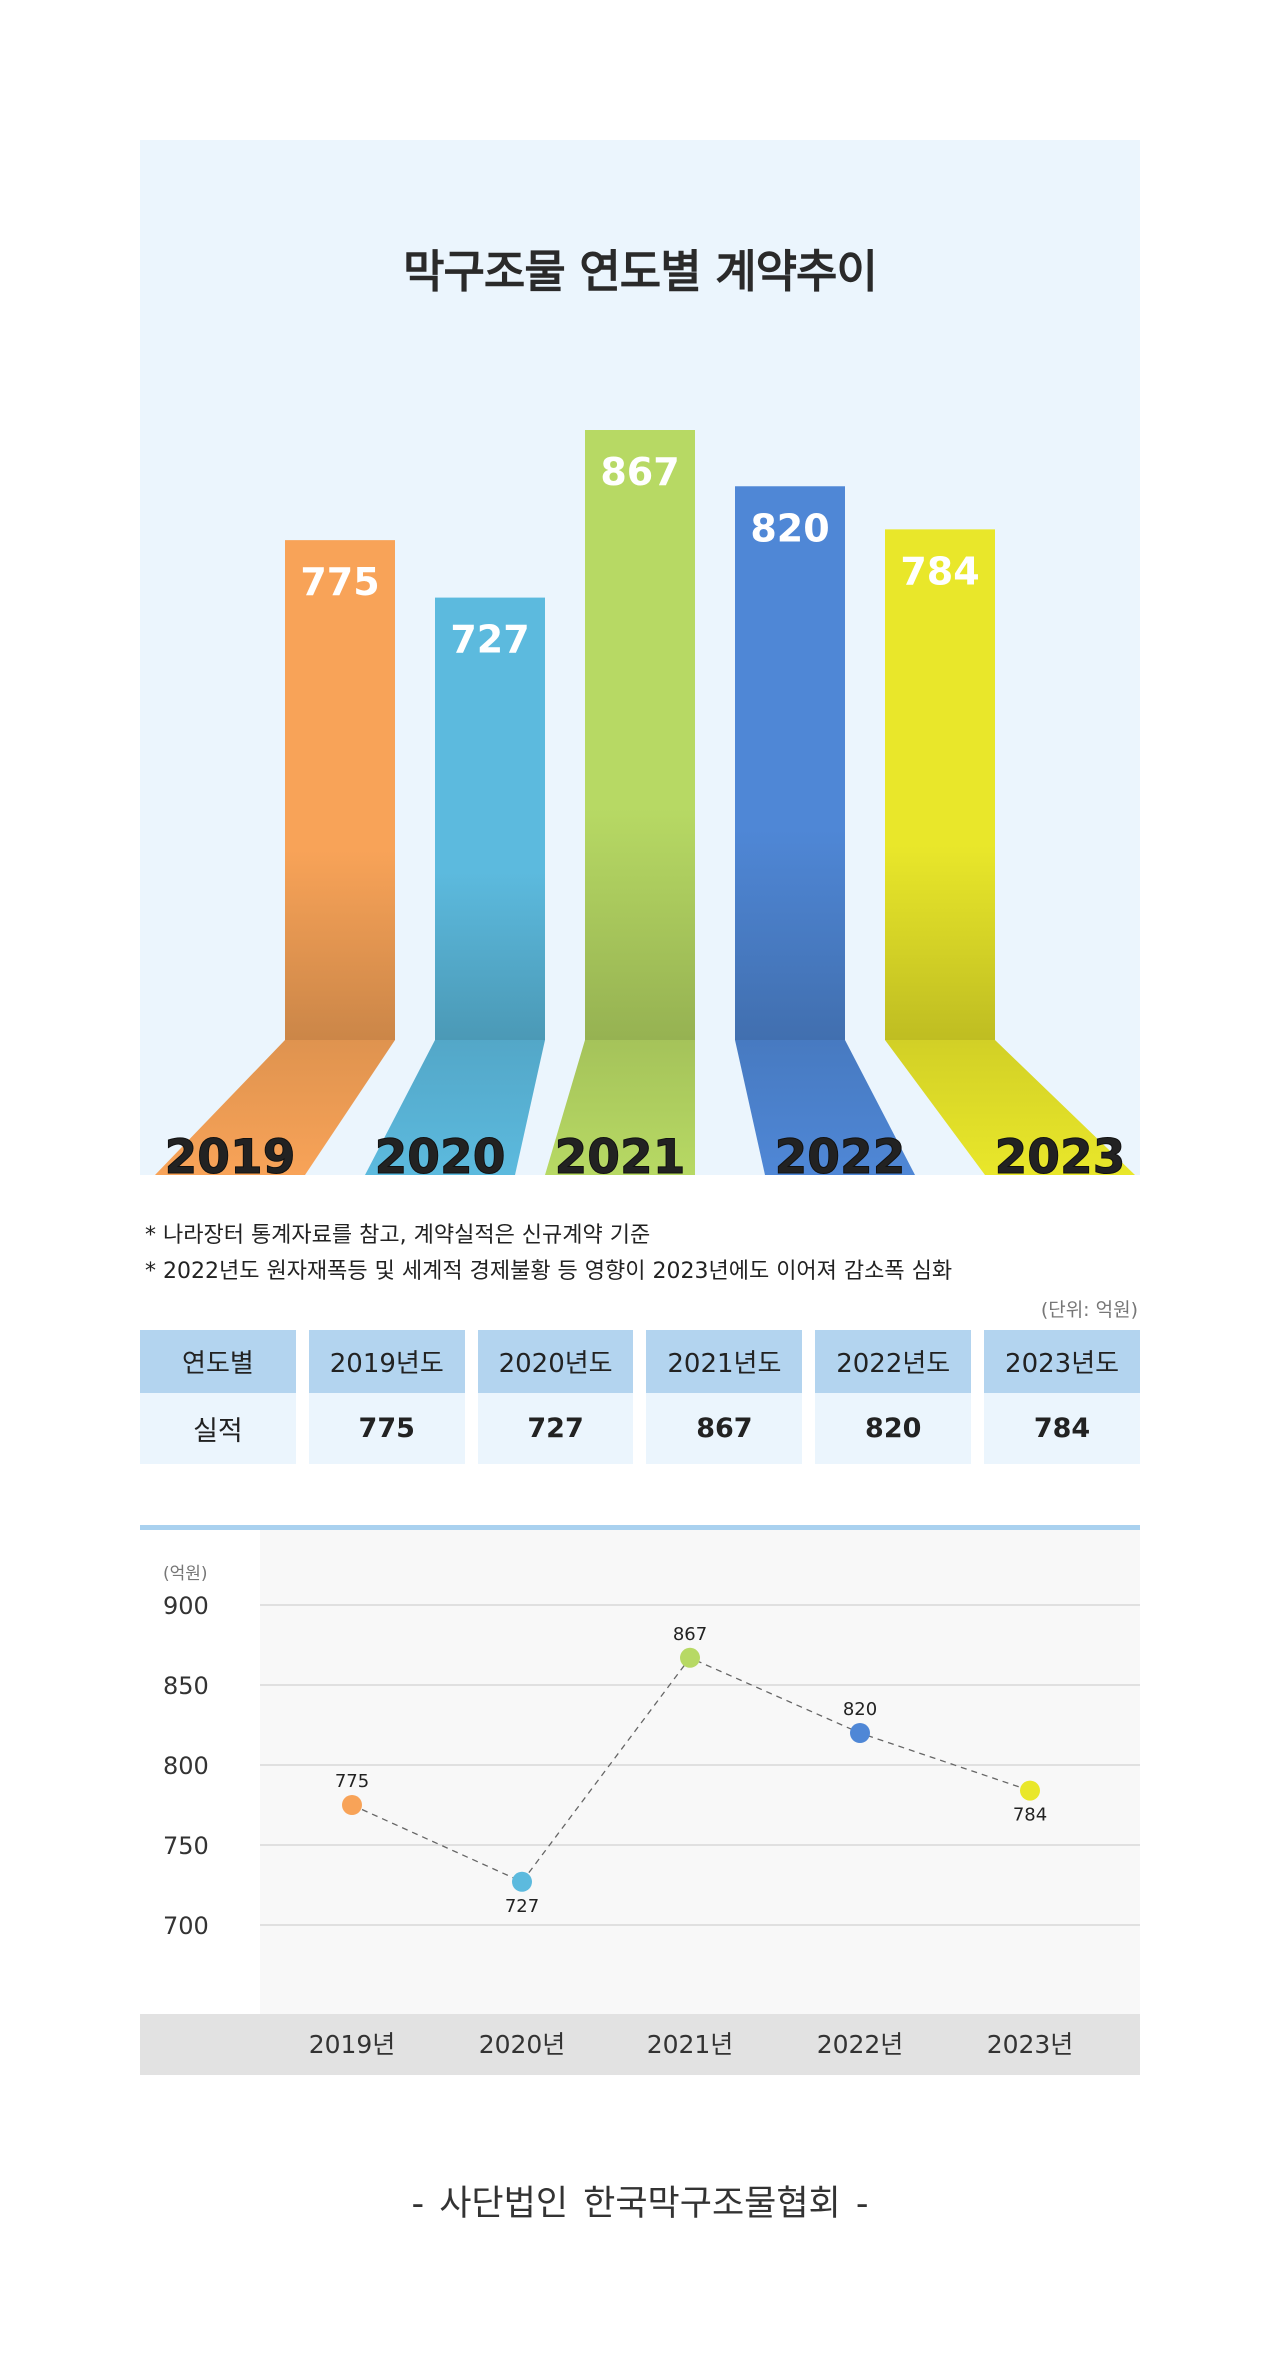  Describe the element at coordinates (186, 1926) in the screenshot. I see `y-tick-label: 700` at that location.